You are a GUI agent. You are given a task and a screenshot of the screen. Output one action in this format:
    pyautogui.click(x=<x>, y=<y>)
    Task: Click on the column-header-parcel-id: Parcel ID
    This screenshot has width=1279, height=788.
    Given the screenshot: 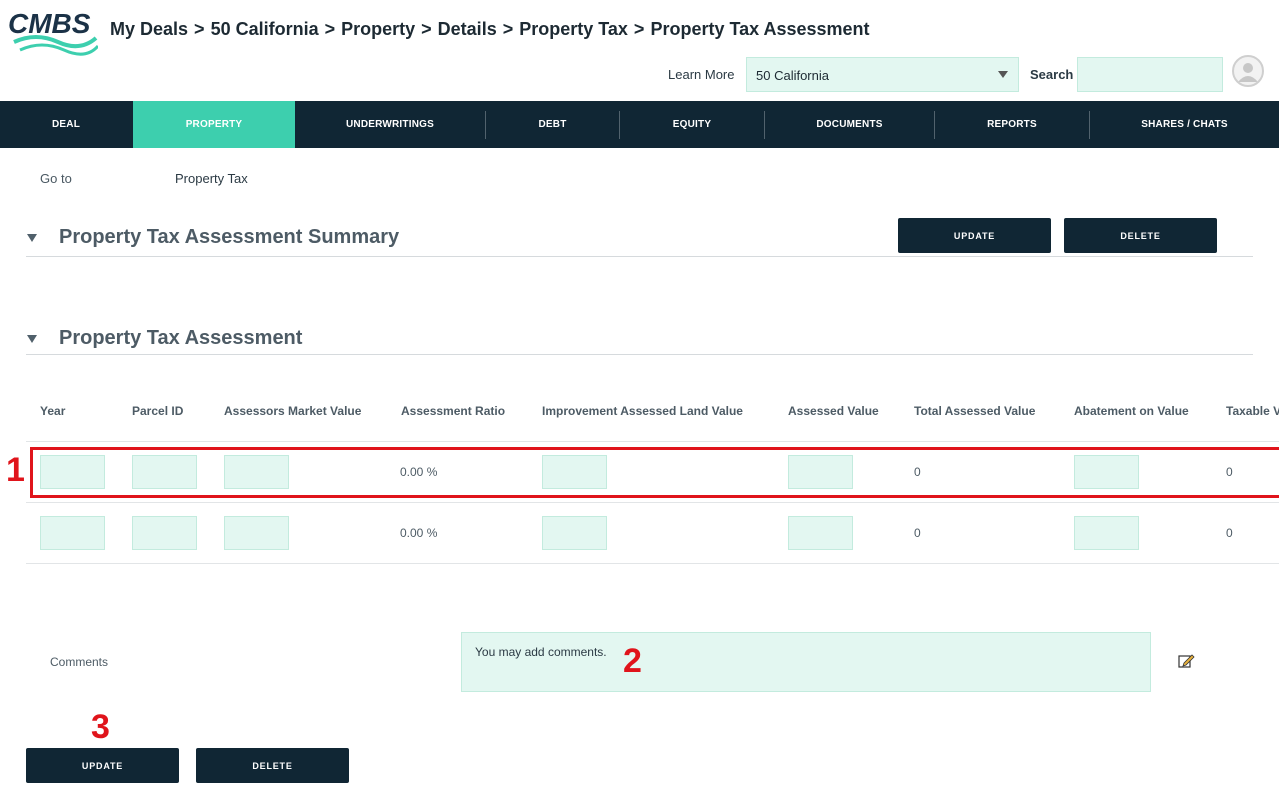 What is the action you would take?
    pyautogui.click(x=158, y=411)
    